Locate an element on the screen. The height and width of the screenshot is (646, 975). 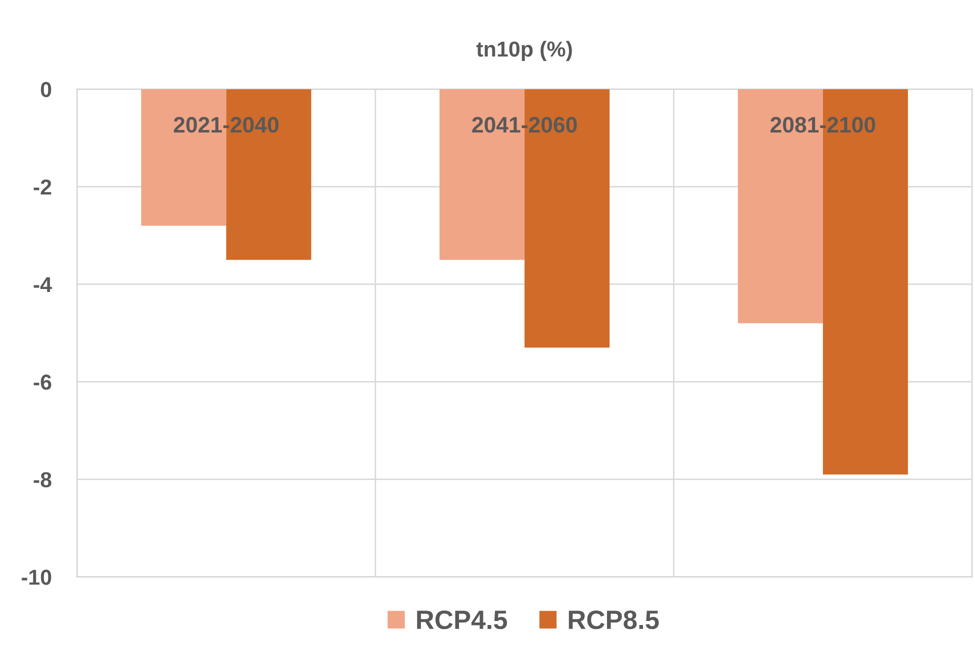
y-tick-label: 0 is located at coordinates (46, 90).